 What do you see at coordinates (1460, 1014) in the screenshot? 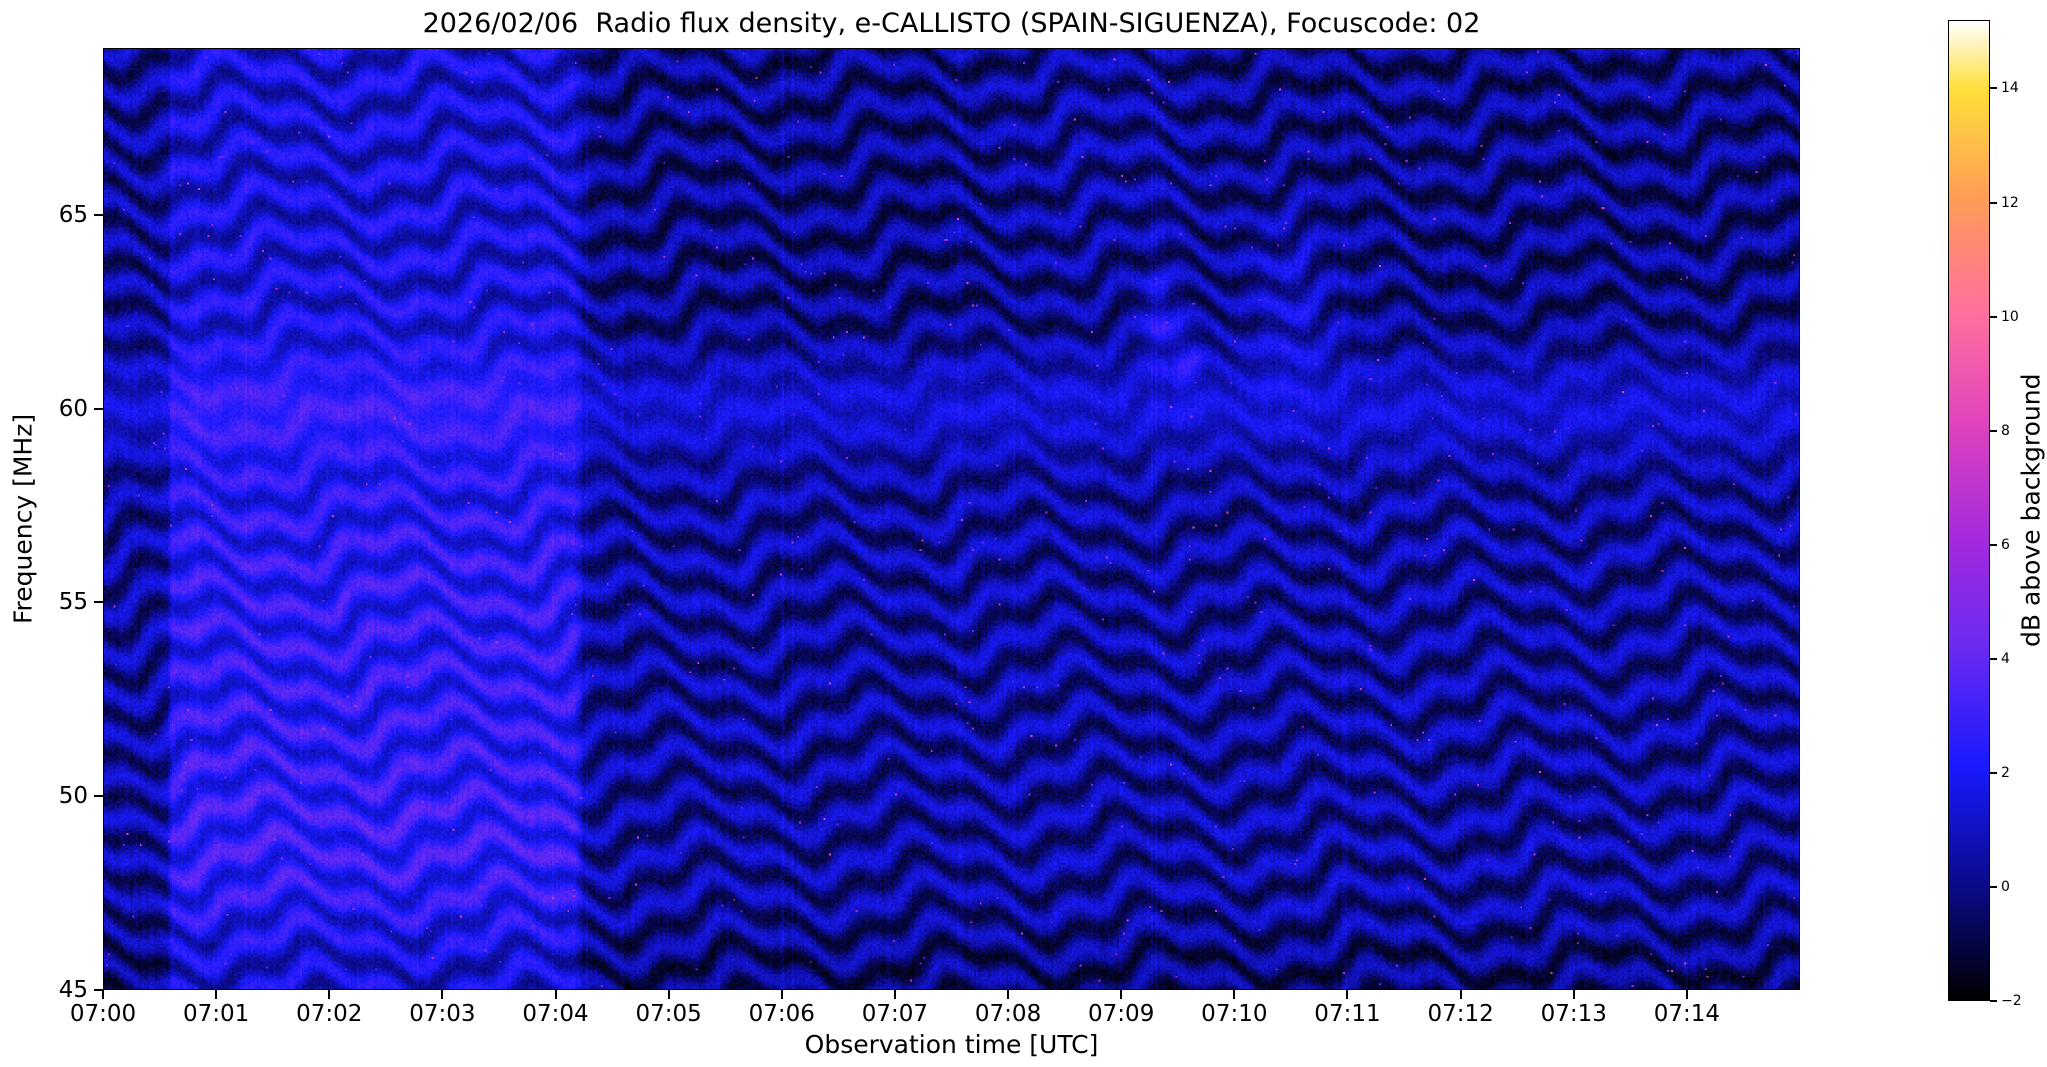
I see `x-tick-label: 07:12` at bounding box center [1460, 1014].